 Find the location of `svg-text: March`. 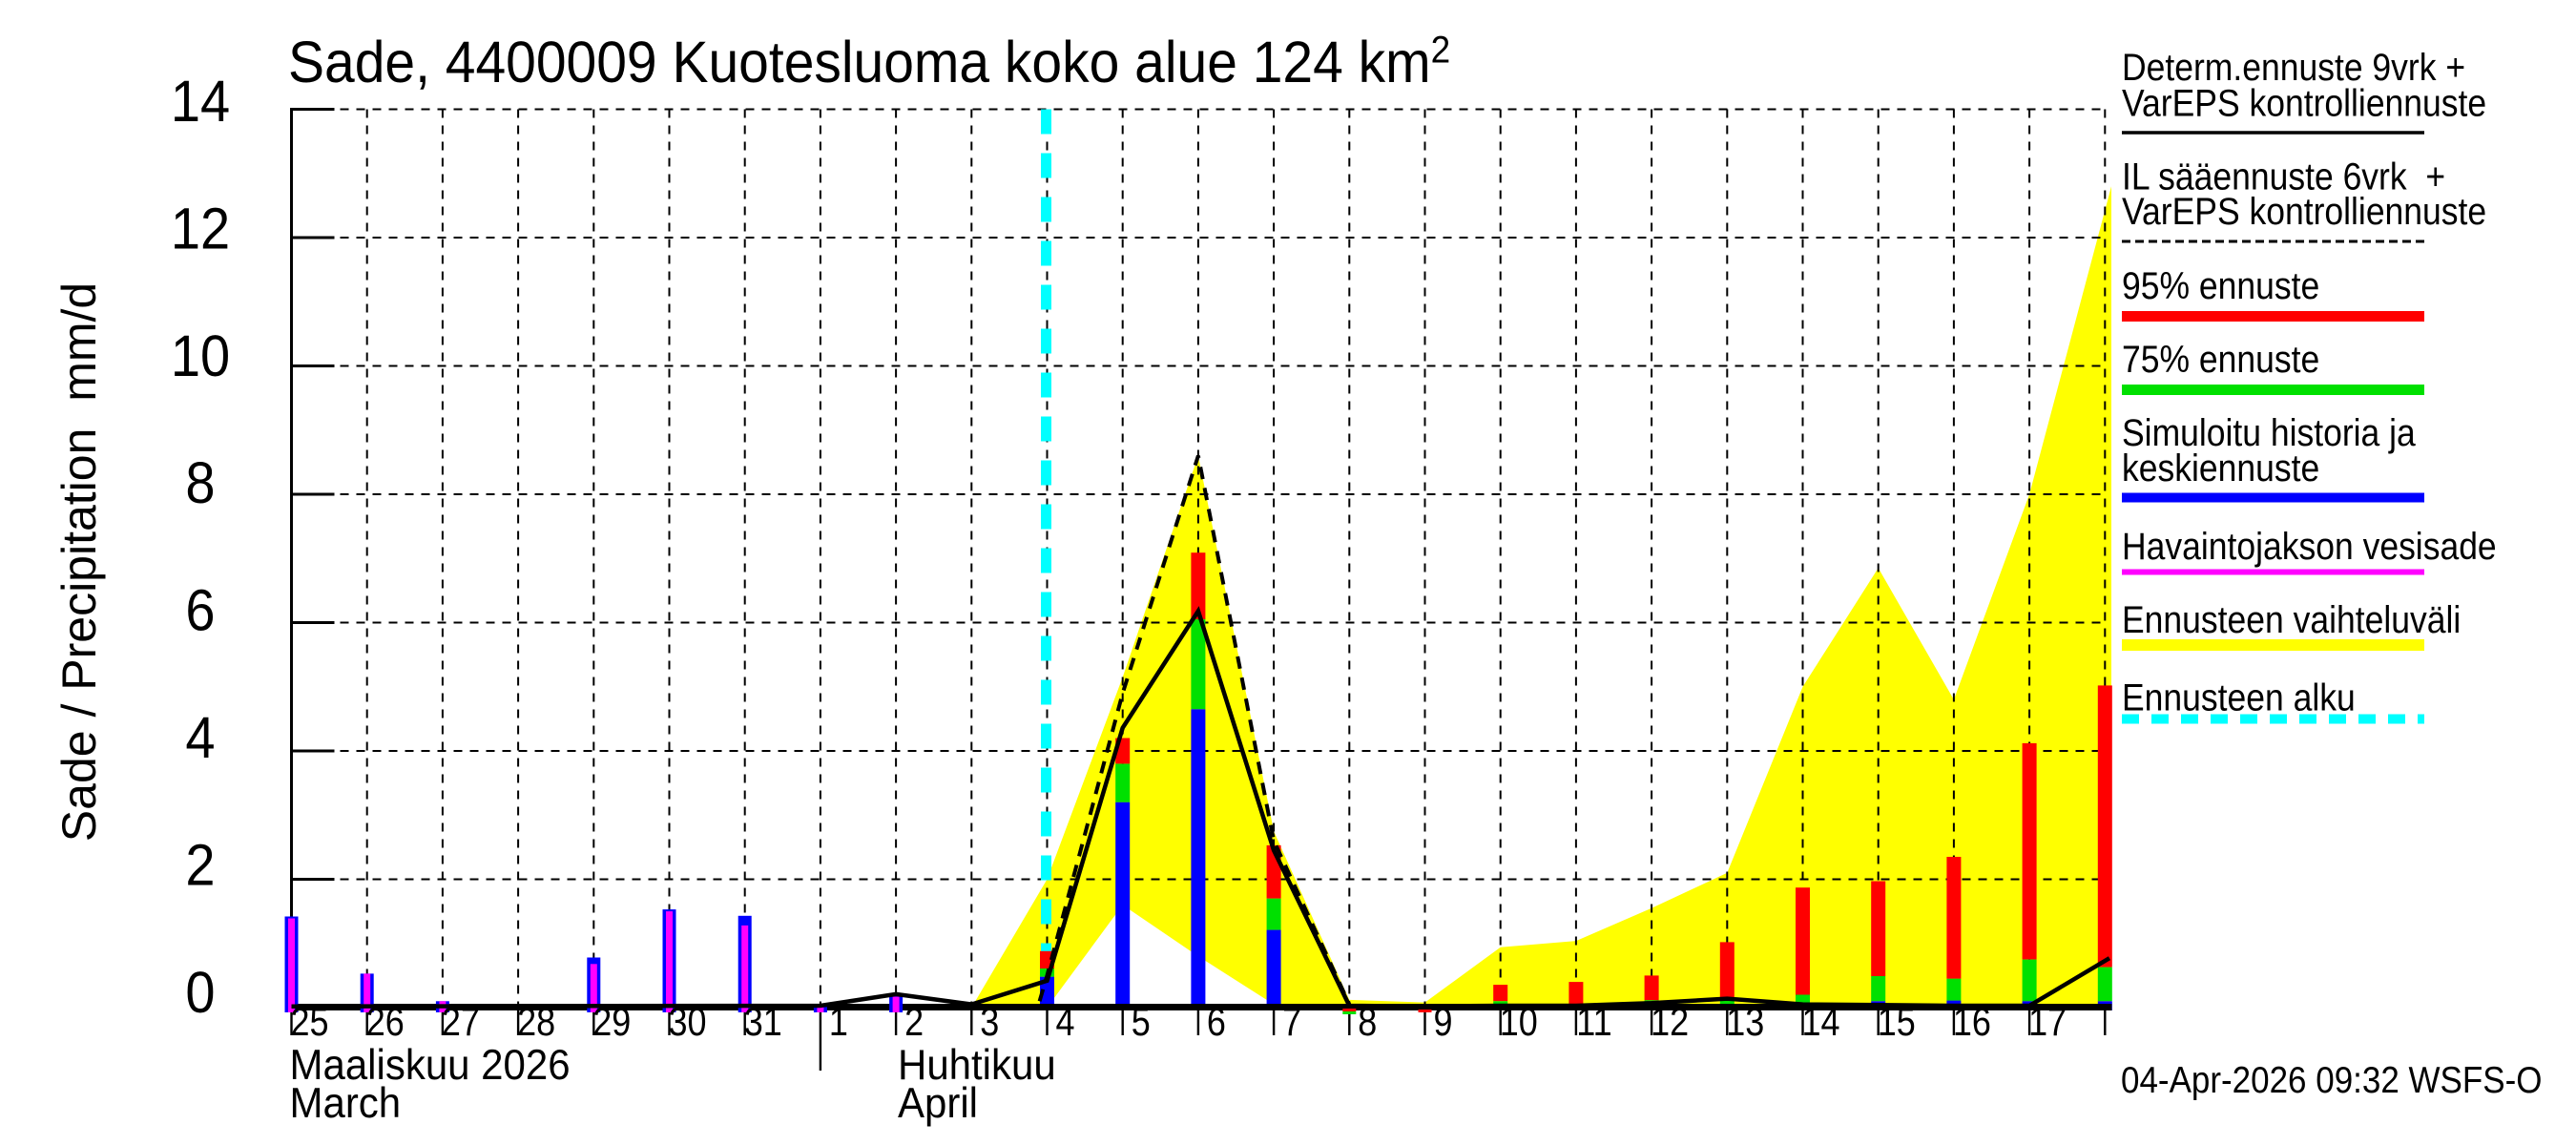

svg-text: March is located at coordinates (346, 1103).